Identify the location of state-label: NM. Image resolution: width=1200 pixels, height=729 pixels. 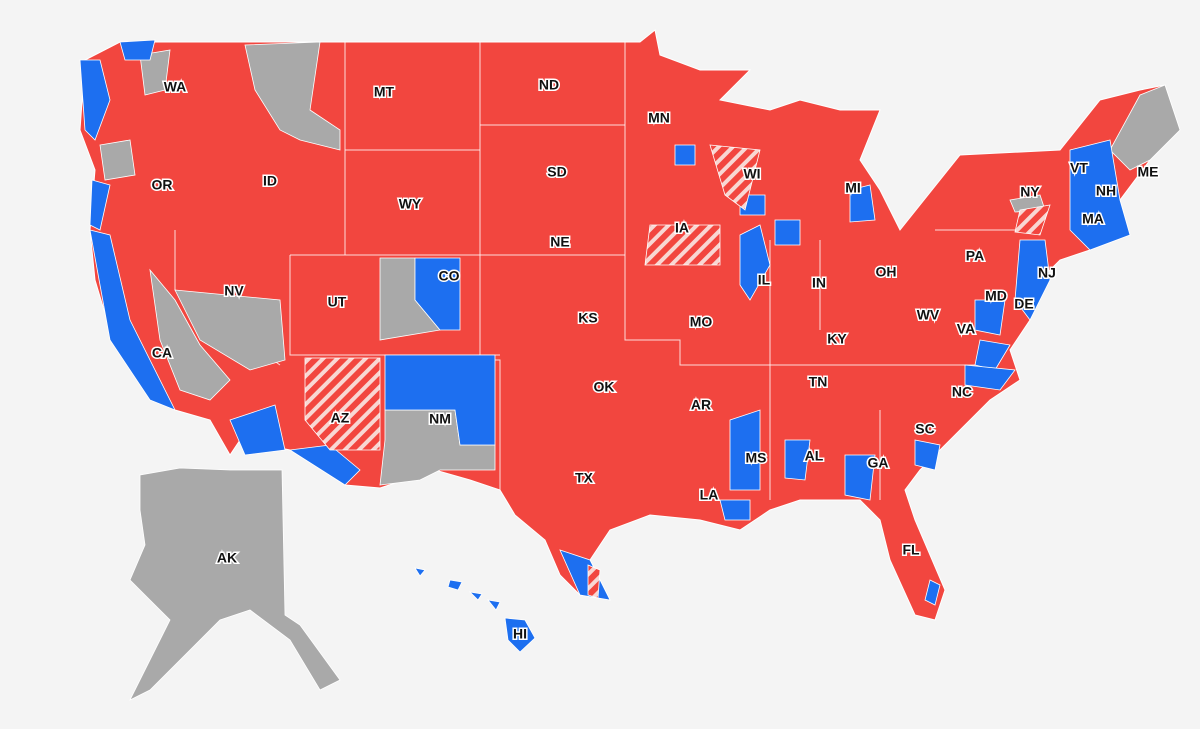
(440, 419).